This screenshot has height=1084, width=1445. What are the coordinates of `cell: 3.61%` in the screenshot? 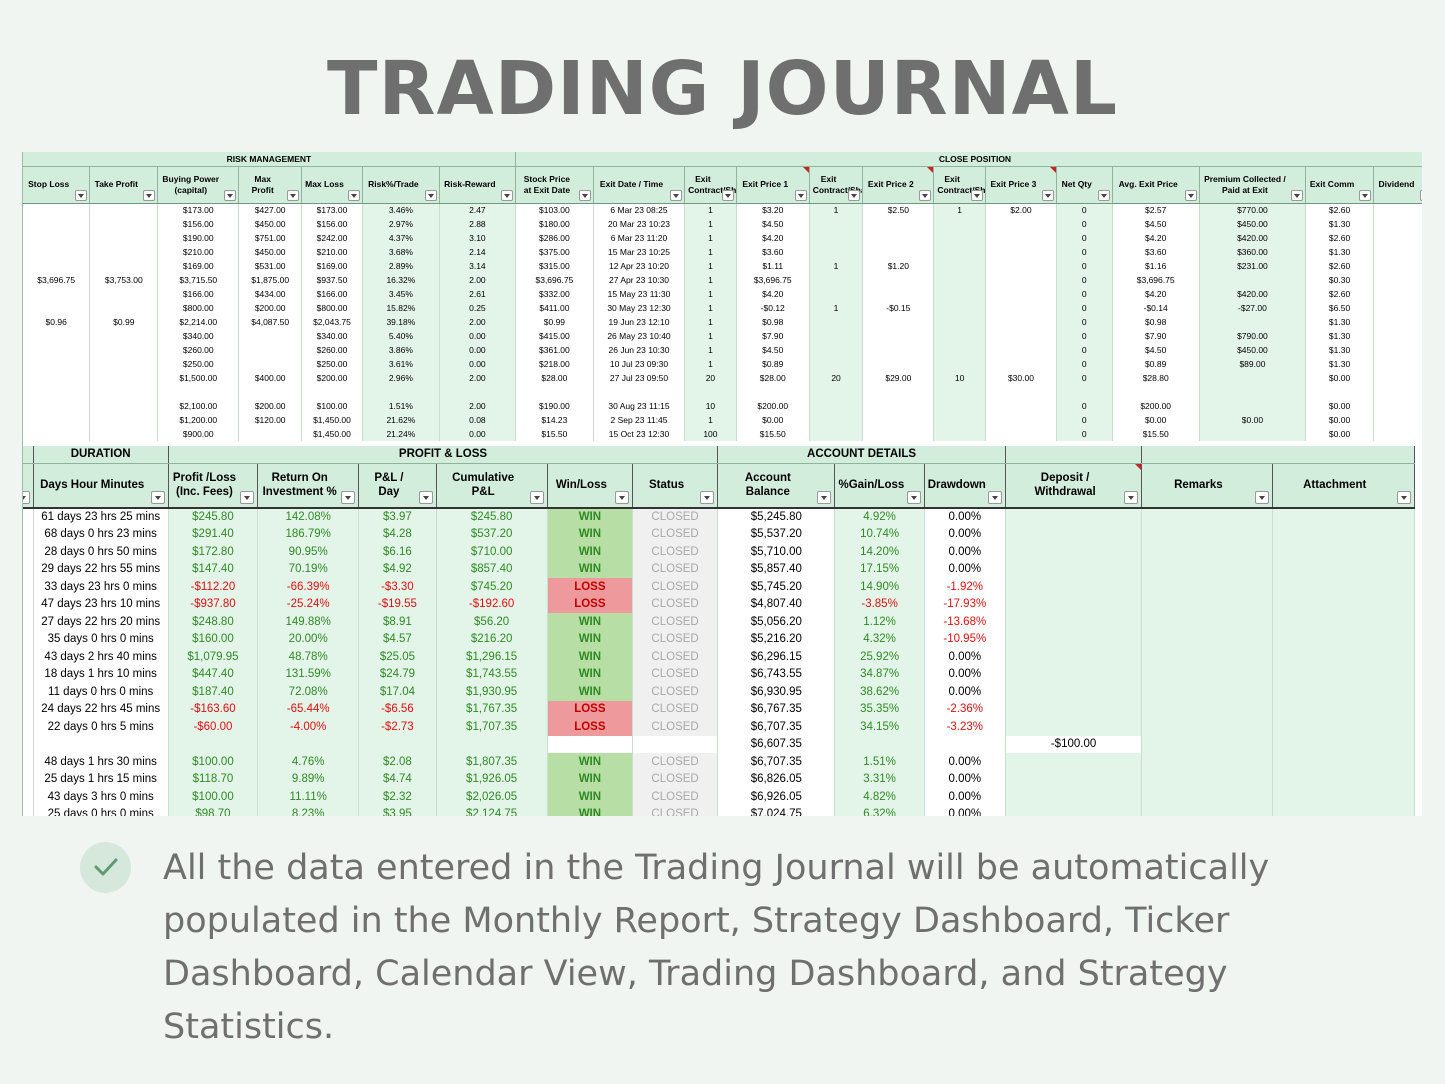 It's located at (401, 364).